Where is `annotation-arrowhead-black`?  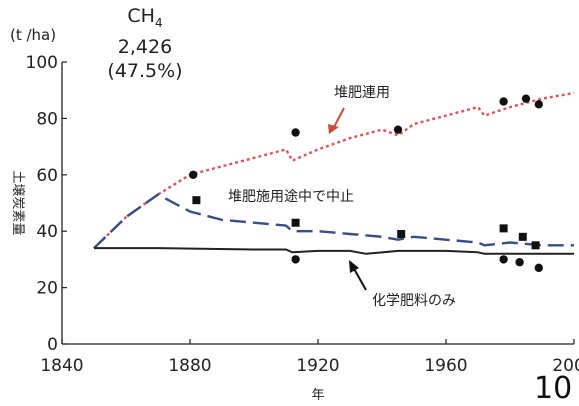 annotation-arrowhead-black is located at coordinates (354, 266).